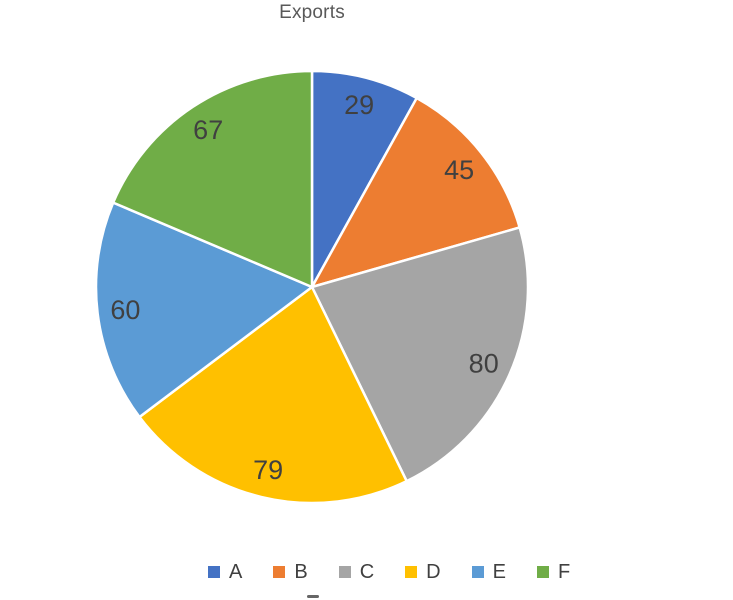  I want to click on legend-item-F: F, so click(553, 572).